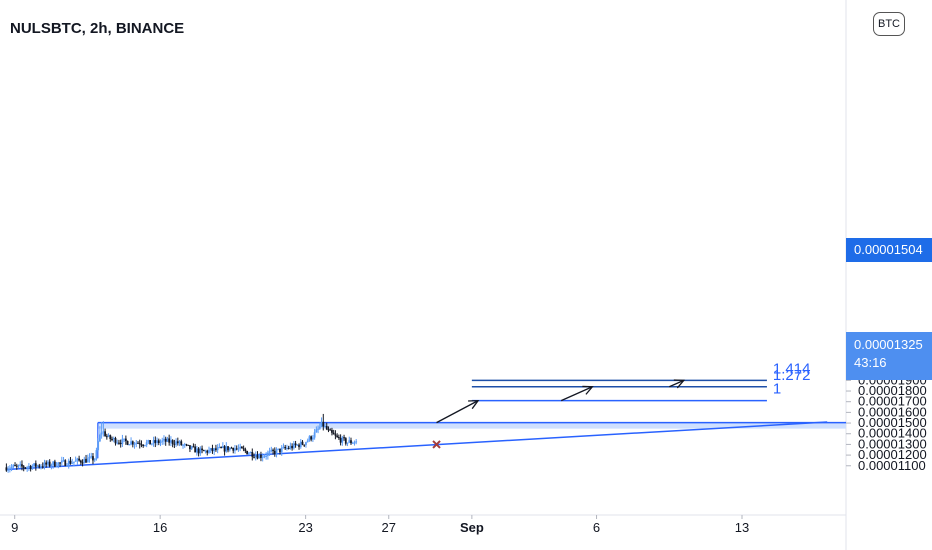  I want to click on y-tick-label: 0.00001400, so click(892, 433).